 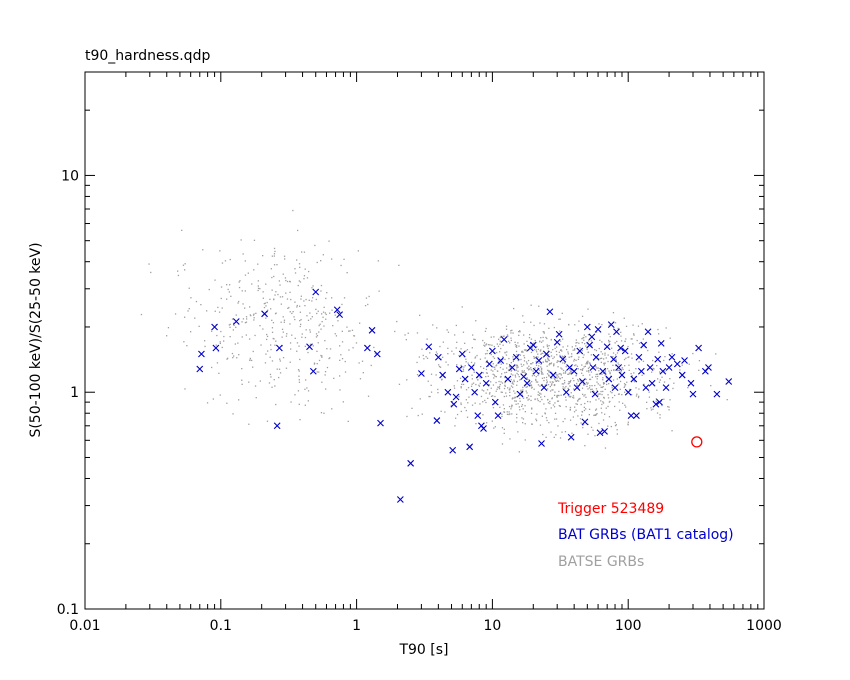 I want to click on legend-entry-bat: BAT GRBs (BAT1 catalog), so click(x=646, y=535).